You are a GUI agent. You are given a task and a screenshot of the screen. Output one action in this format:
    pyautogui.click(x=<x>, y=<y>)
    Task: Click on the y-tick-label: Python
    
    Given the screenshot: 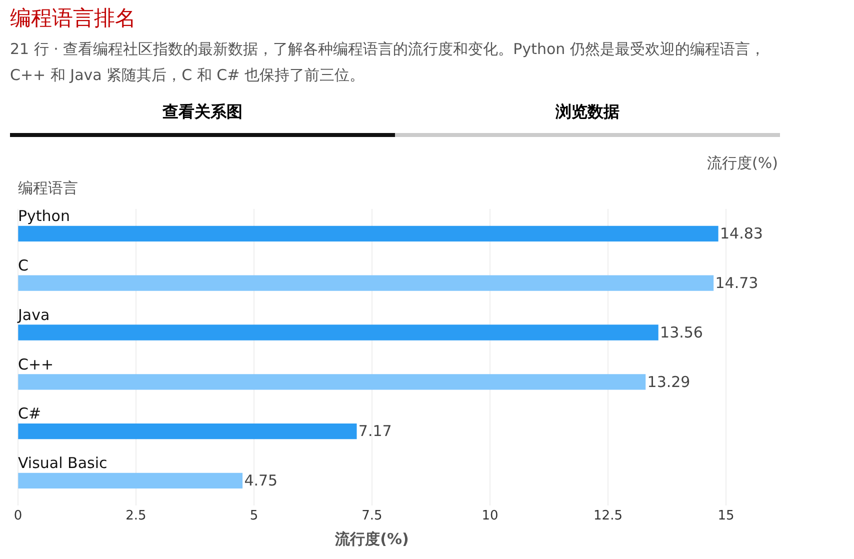 What is the action you would take?
    pyautogui.click(x=44, y=216)
    